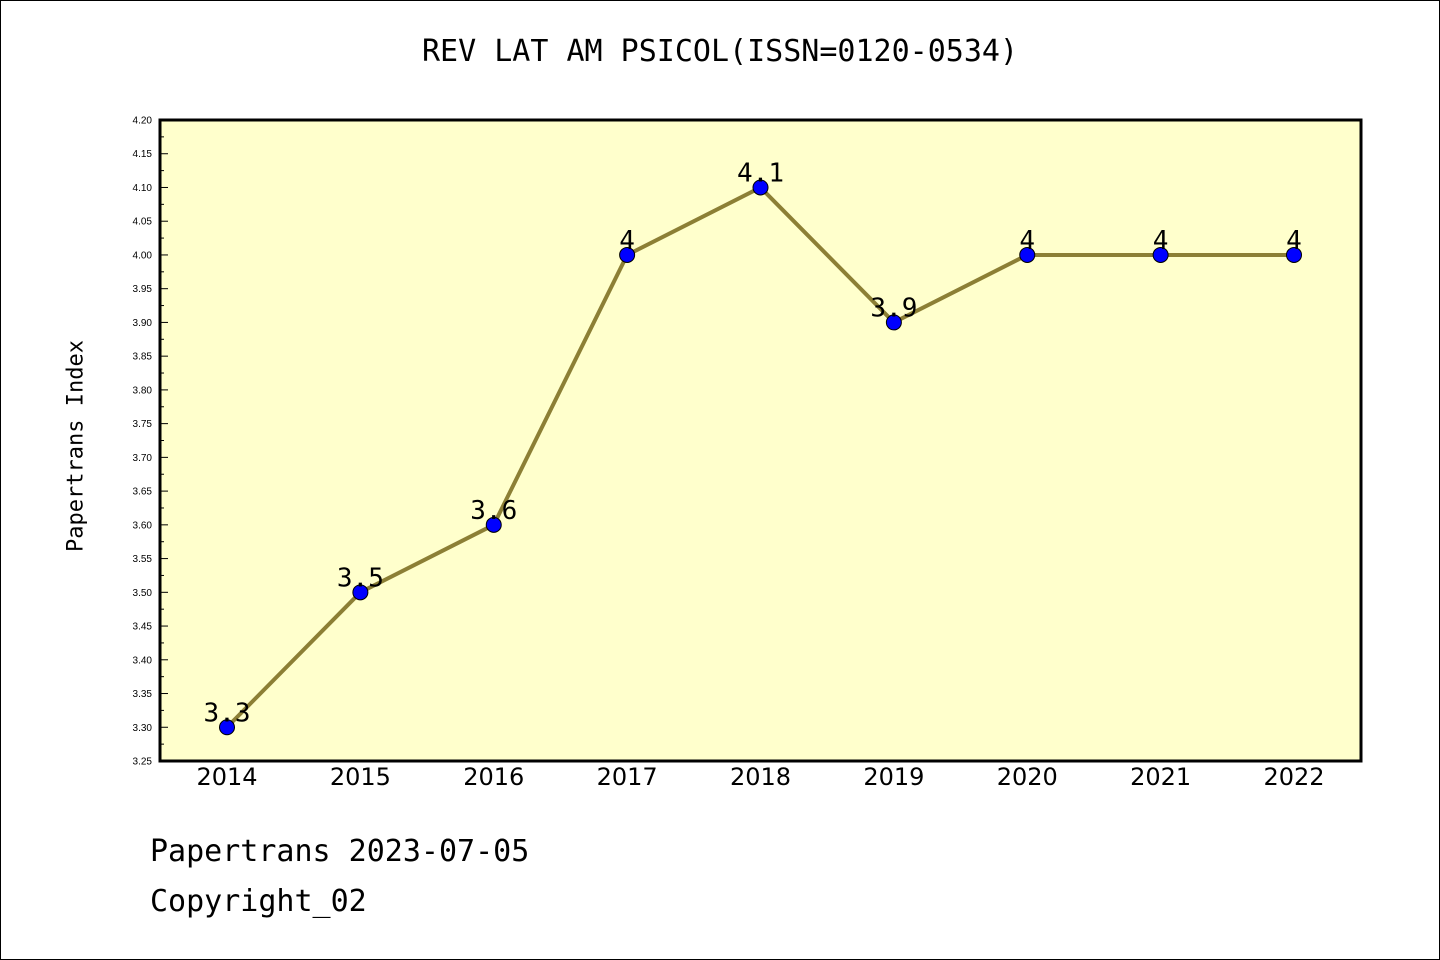 Image resolution: width=1440 pixels, height=960 pixels. What do you see at coordinates (143, 660) in the screenshot?
I see `y-tick-label: 3.40` at bounding box center [143, 660].